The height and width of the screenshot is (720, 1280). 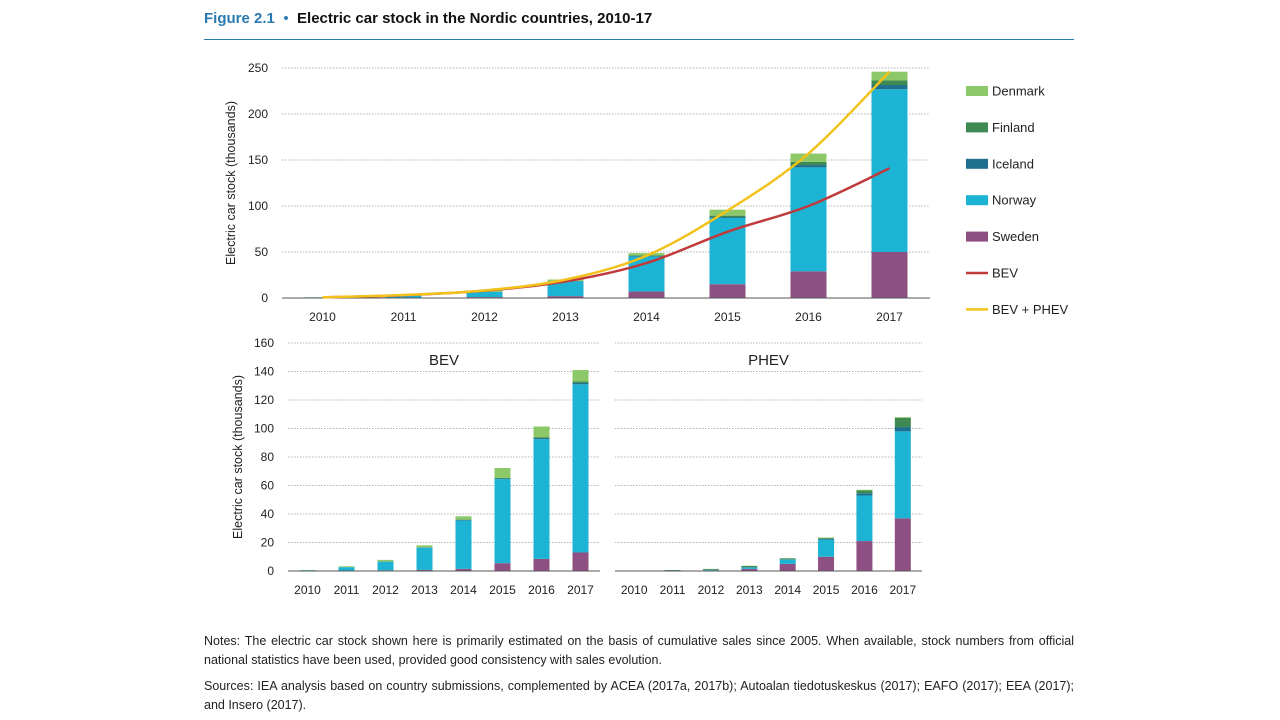 I want to click on total-bar-sweden-2015, so click(x=727, y=291).